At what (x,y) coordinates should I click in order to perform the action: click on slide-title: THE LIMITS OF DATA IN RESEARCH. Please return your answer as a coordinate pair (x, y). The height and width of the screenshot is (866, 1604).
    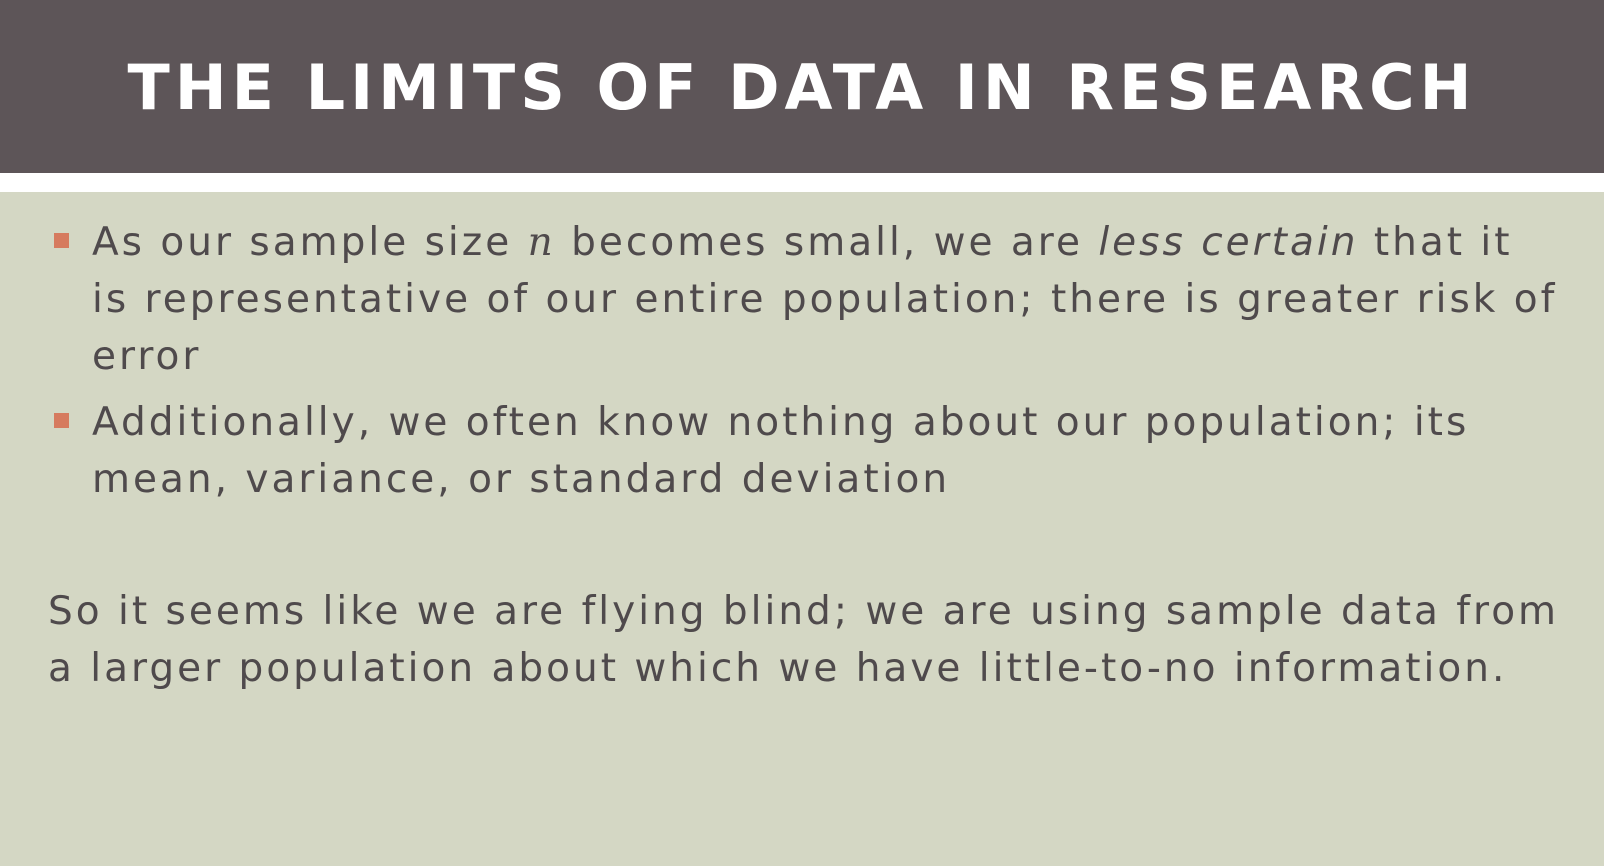
    Looking at the image, I should click on (802, 87).